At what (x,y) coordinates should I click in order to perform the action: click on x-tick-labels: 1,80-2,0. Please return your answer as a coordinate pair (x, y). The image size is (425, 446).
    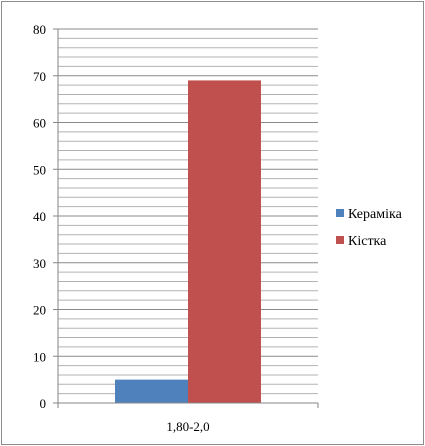
    Looking at the image, I should click on (187, 426).